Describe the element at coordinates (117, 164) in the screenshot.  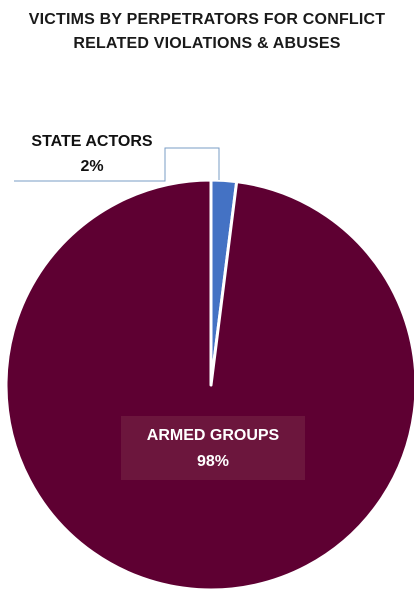
I see `state-actors-leader-line` at that location.